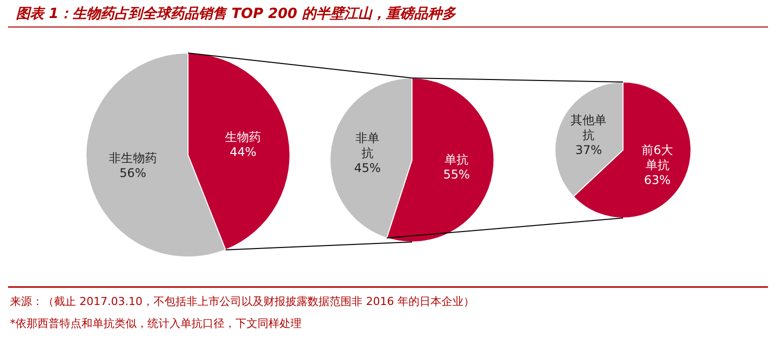 Image resolution: width=776 pixels, height=339 pixels. I want to click on data-label: 37%, so click(588, 150).